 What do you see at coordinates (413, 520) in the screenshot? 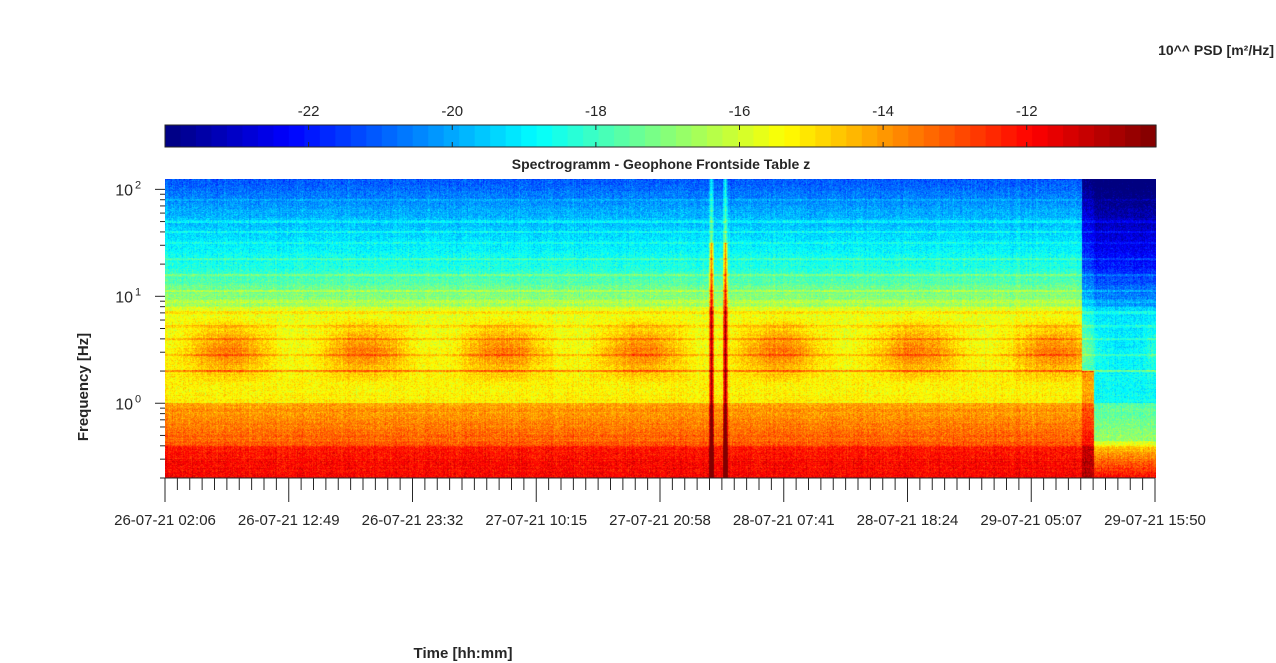
I see `x-tick-label: 26-07-21 23:32` at bounding box center [413, 520].